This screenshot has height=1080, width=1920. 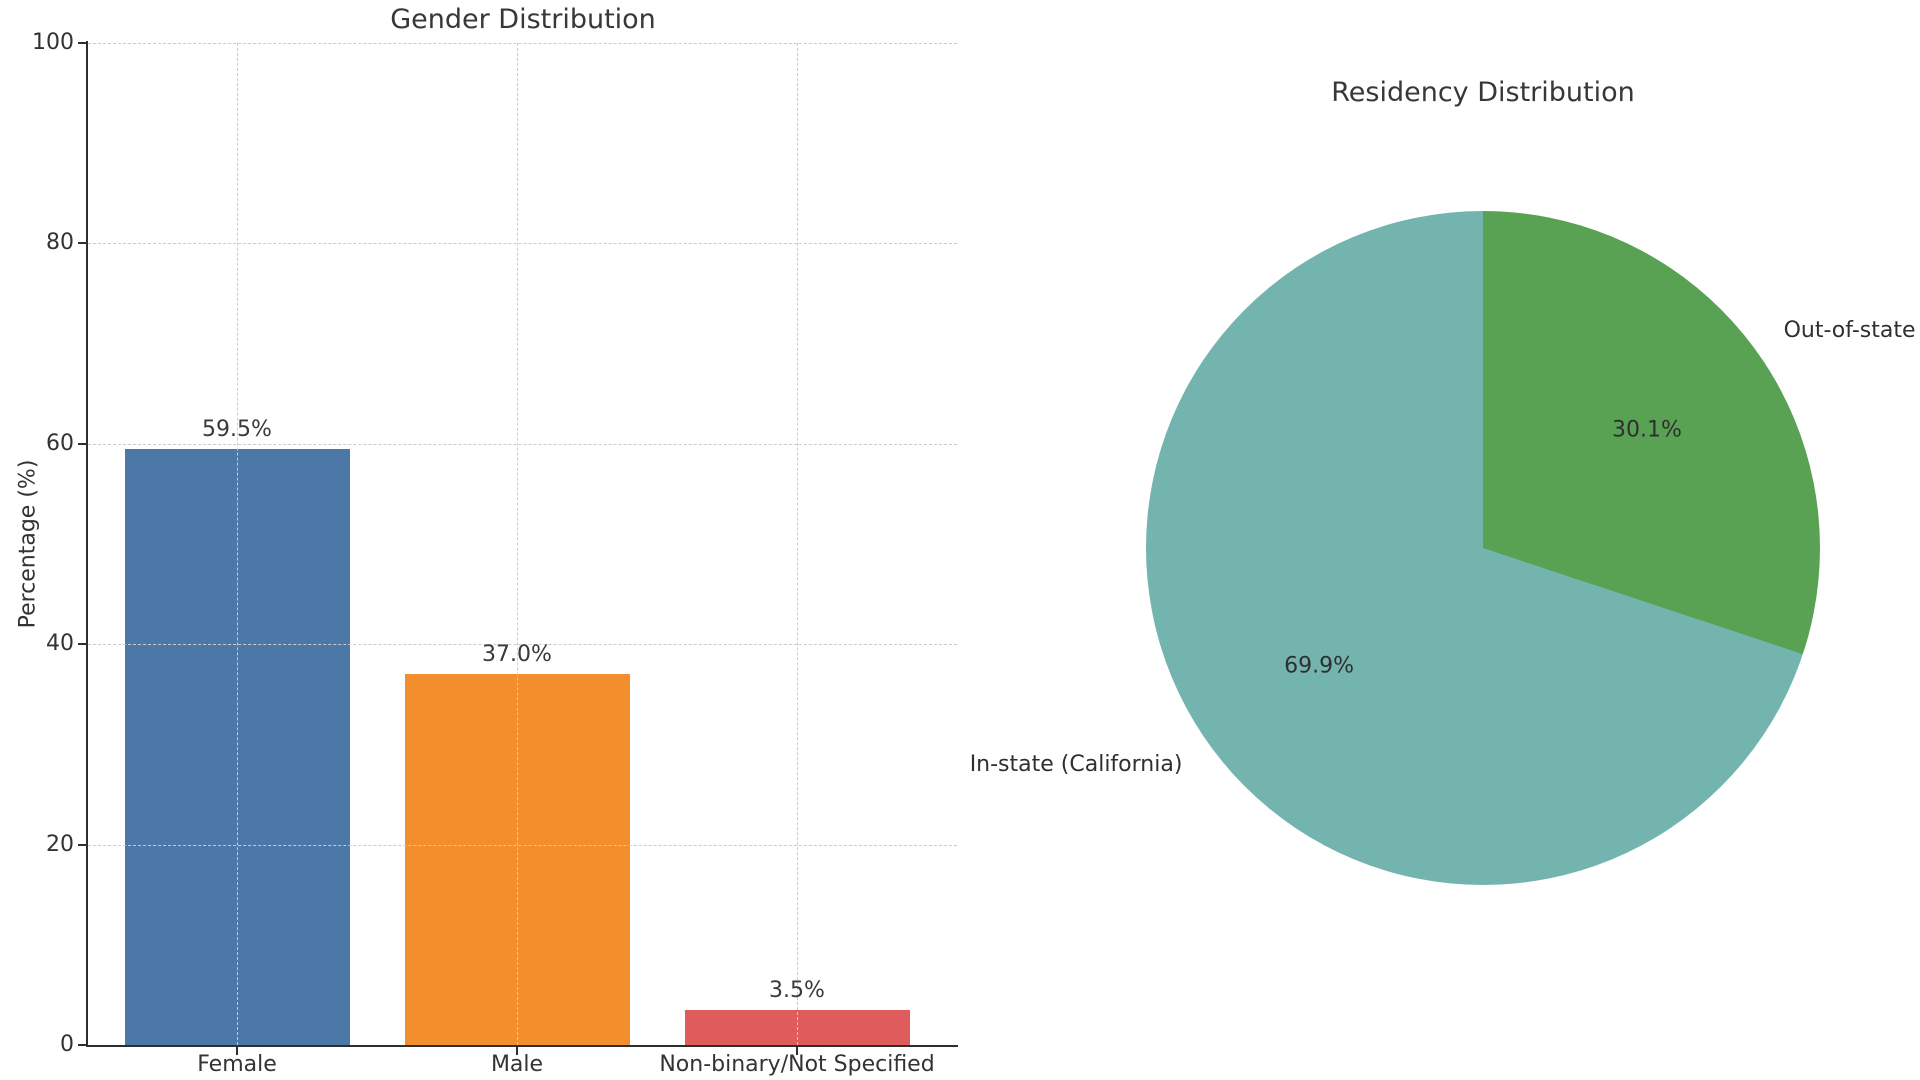 I want to click on y-tick-label-0: 0, so click(x=67, y=1044).